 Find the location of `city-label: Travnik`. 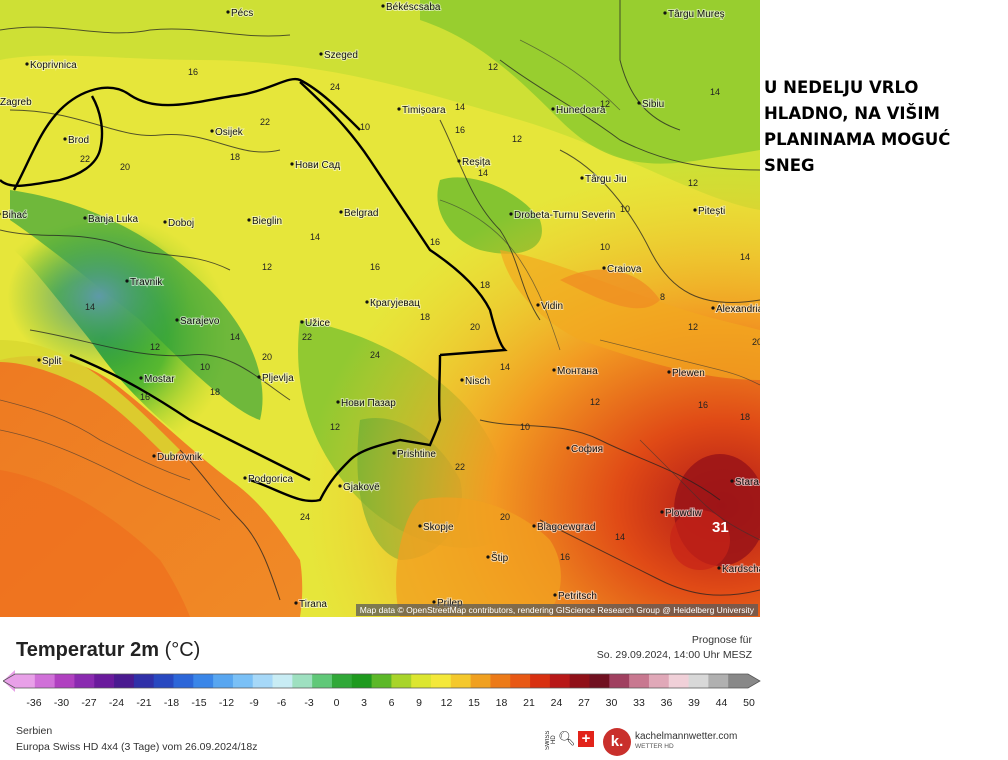

city-label: Travnik is located at coordinates (146, 282).